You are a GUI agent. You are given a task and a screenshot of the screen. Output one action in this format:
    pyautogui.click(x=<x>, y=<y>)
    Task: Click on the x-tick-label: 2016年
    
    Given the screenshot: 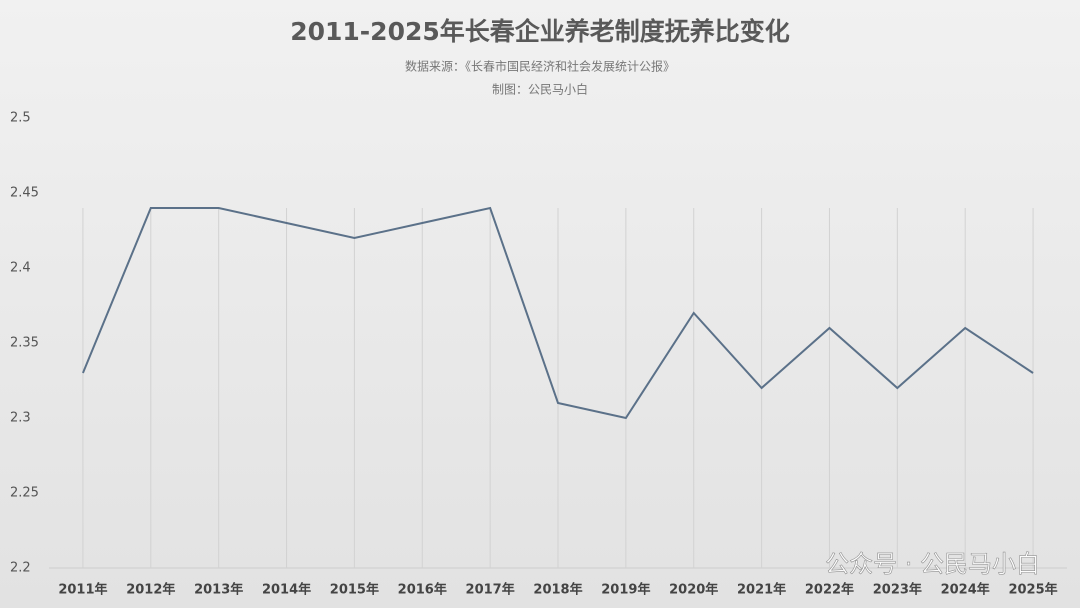 What is the action you would take?
    pyautogui.click(x=422, y=590)
    